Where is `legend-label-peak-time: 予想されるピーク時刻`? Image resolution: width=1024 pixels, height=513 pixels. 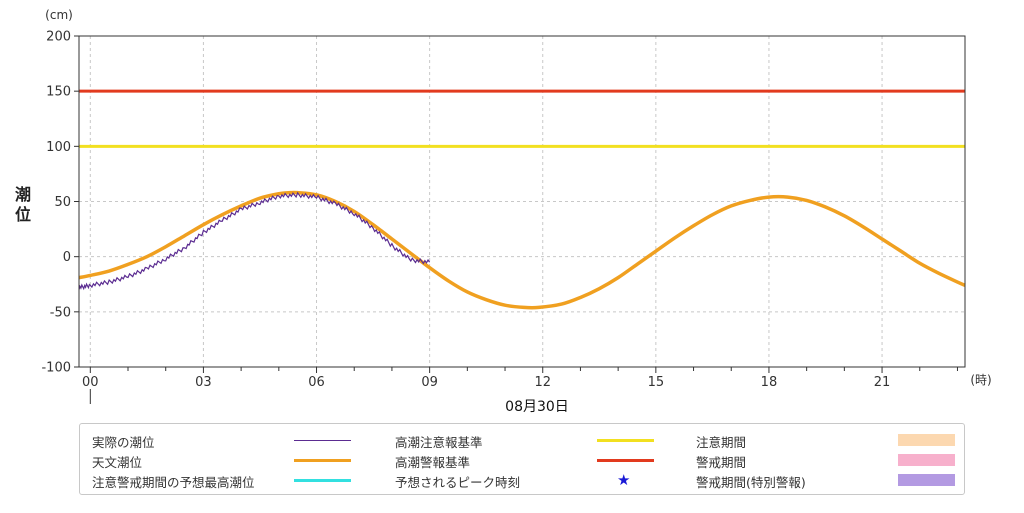
legend-label-peak-time: 予想されるピーク時刻 is located at coordinates (458, 482).